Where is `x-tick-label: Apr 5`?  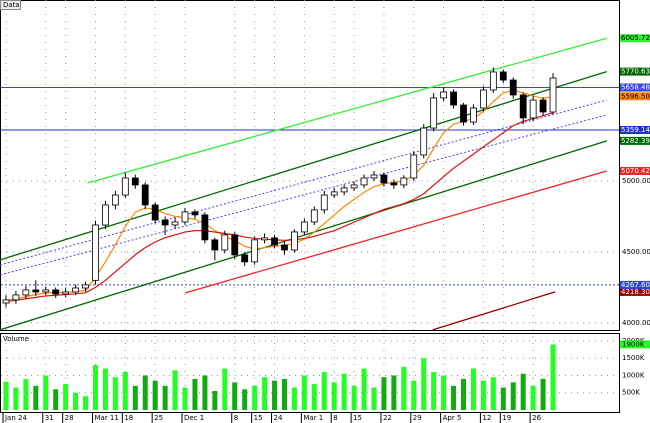
x-tick-label: Apr 5 is located at coordinates (452, 418).